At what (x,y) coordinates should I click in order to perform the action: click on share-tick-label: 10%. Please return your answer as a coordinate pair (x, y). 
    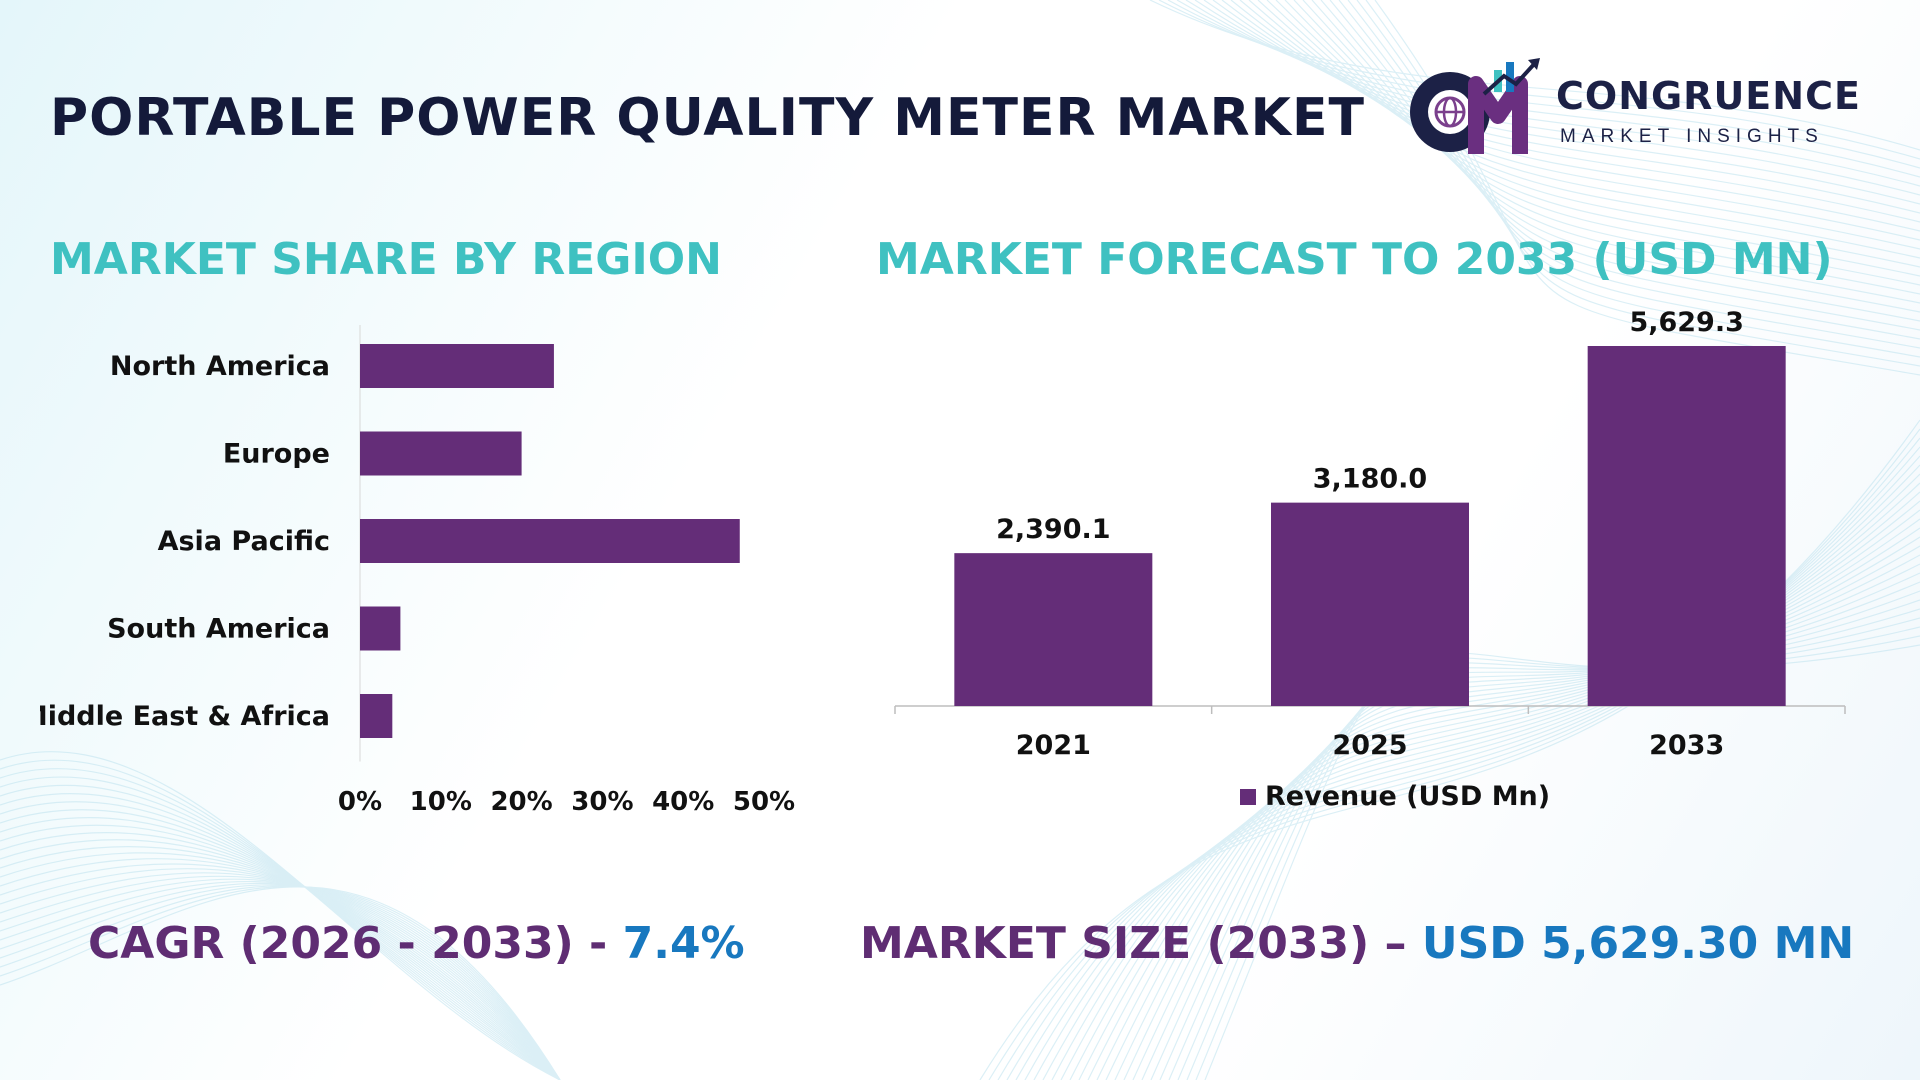
    Looking at the image, I should click on (441, 802).